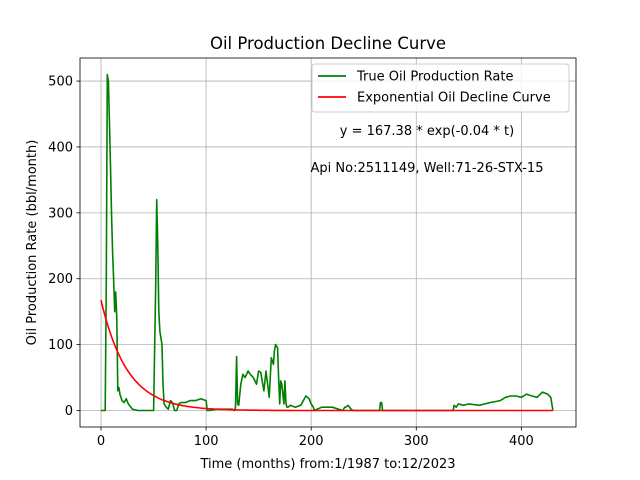 This screenshot has height=480, width=640. I want to click on y-tick-label: 300, so click(60, 213).